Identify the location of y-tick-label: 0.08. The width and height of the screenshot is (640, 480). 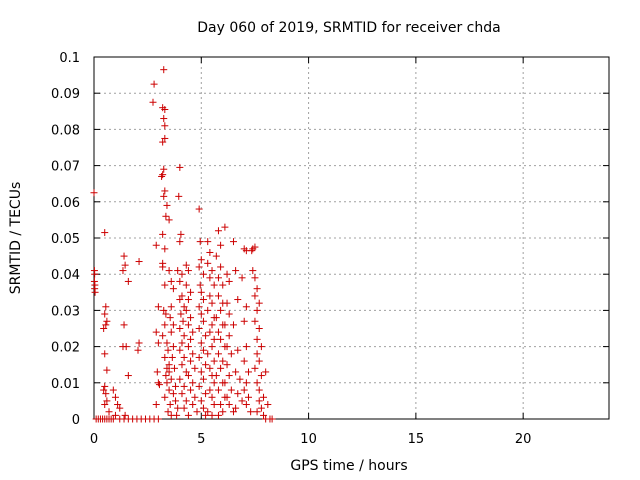
(65, 130).